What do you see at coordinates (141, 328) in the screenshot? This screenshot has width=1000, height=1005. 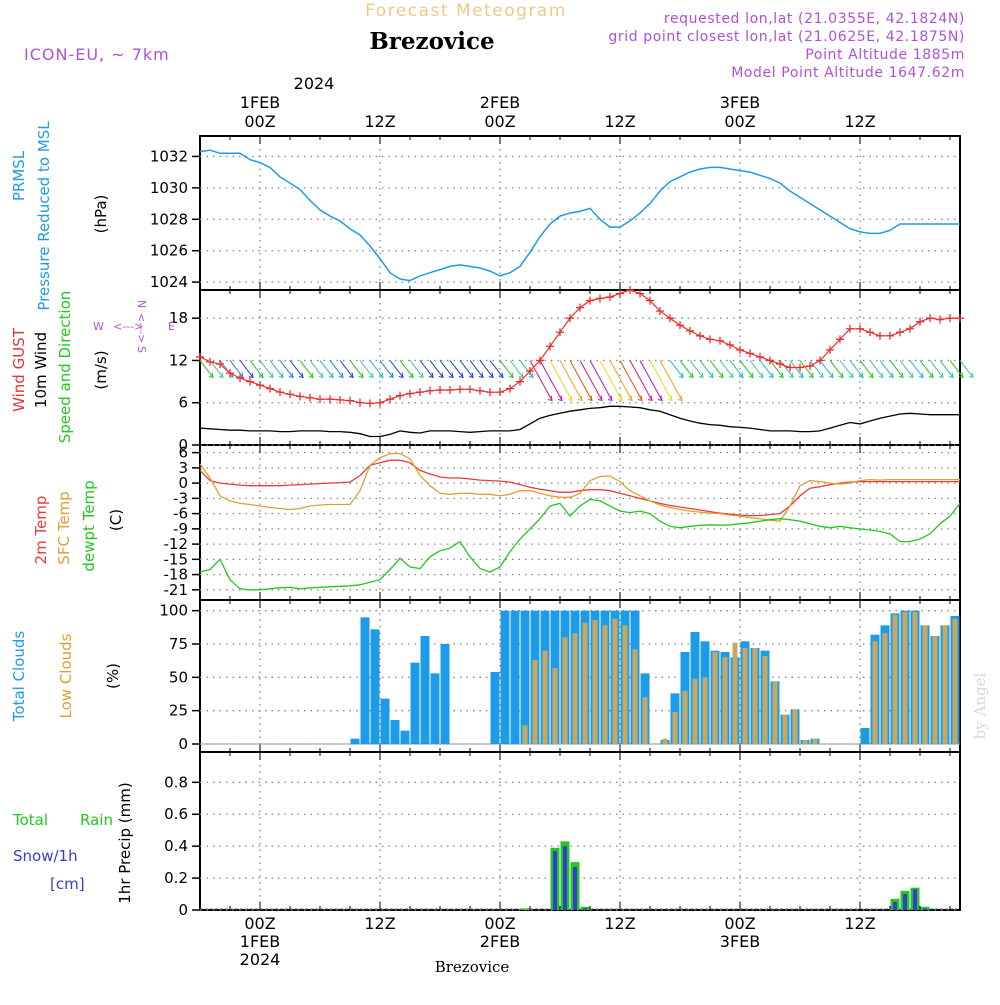 I see `compass-ns-arrow: <--->` at bounding box center [141, 328].